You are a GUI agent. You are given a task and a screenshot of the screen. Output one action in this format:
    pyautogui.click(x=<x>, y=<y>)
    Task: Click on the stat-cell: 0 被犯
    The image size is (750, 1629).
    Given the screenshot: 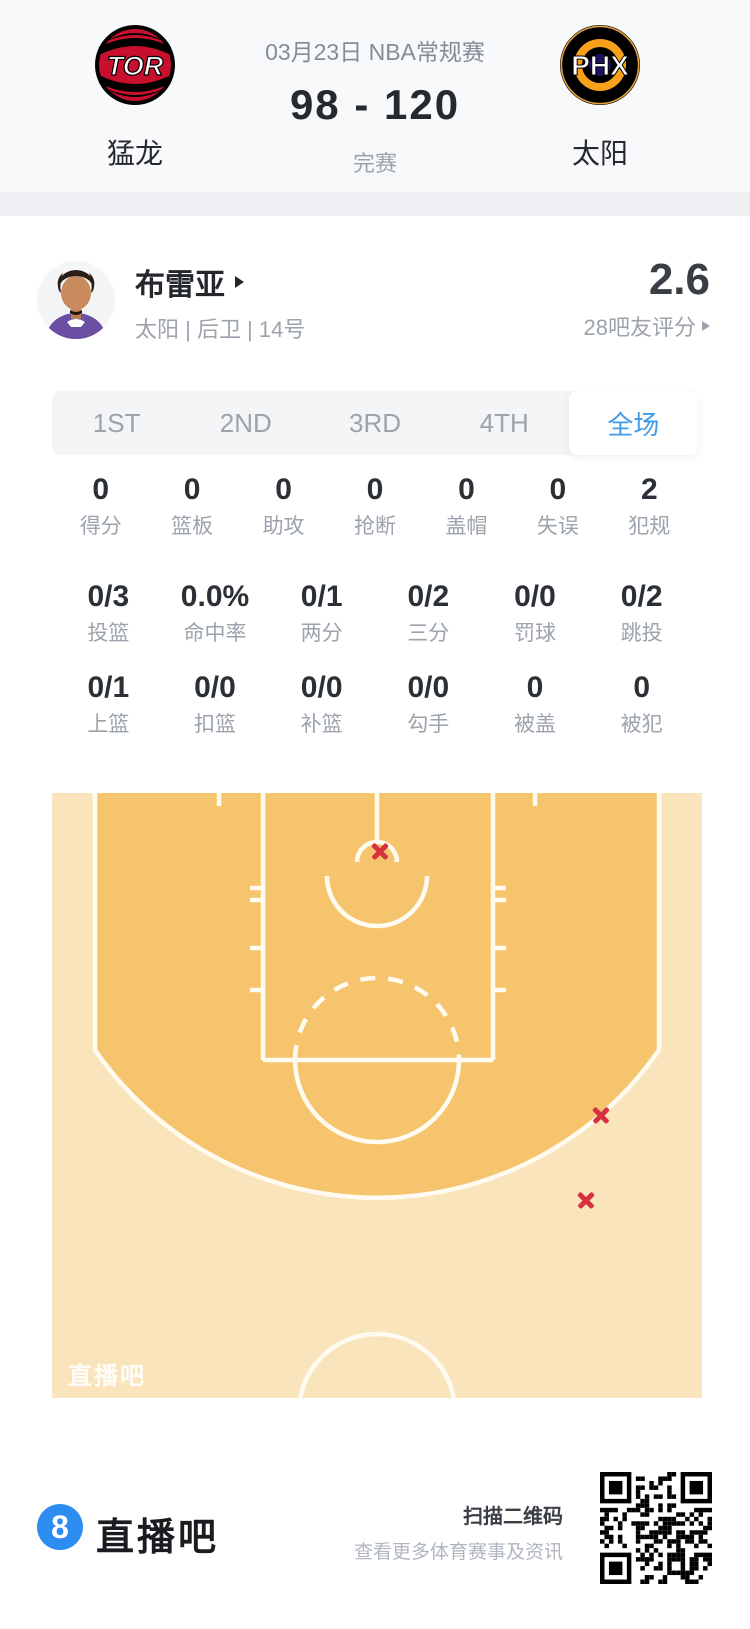 What is the action you would take?
    pyautogui.click(x=641, y=704)
    